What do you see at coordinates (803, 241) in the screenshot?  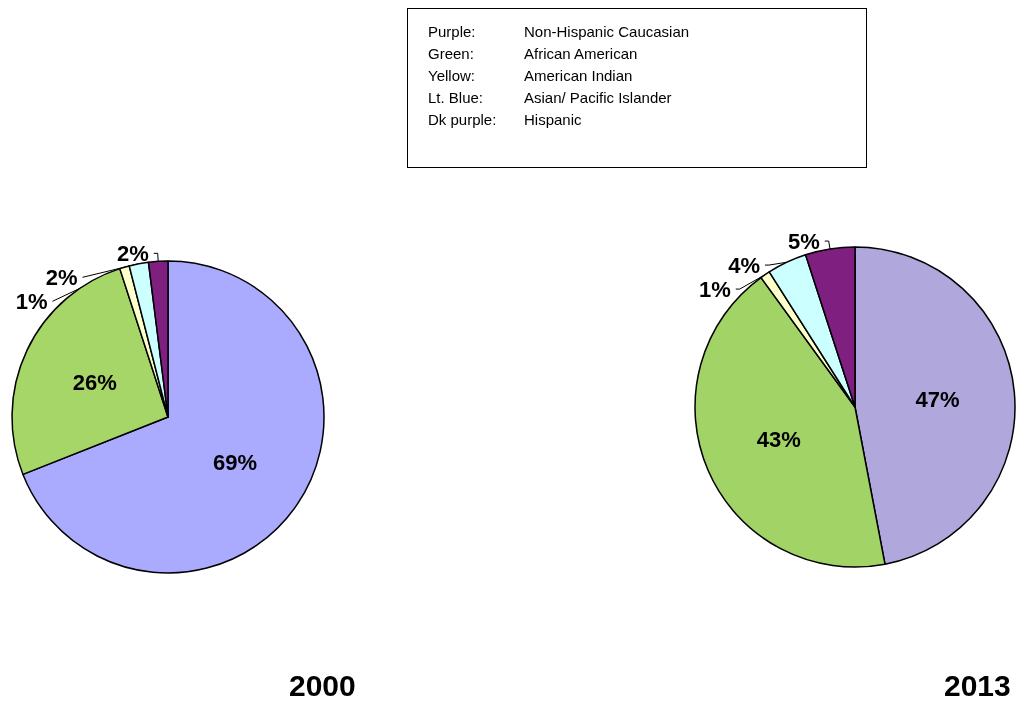 I see `data-label: 5%` at bounding box center [803, 241].